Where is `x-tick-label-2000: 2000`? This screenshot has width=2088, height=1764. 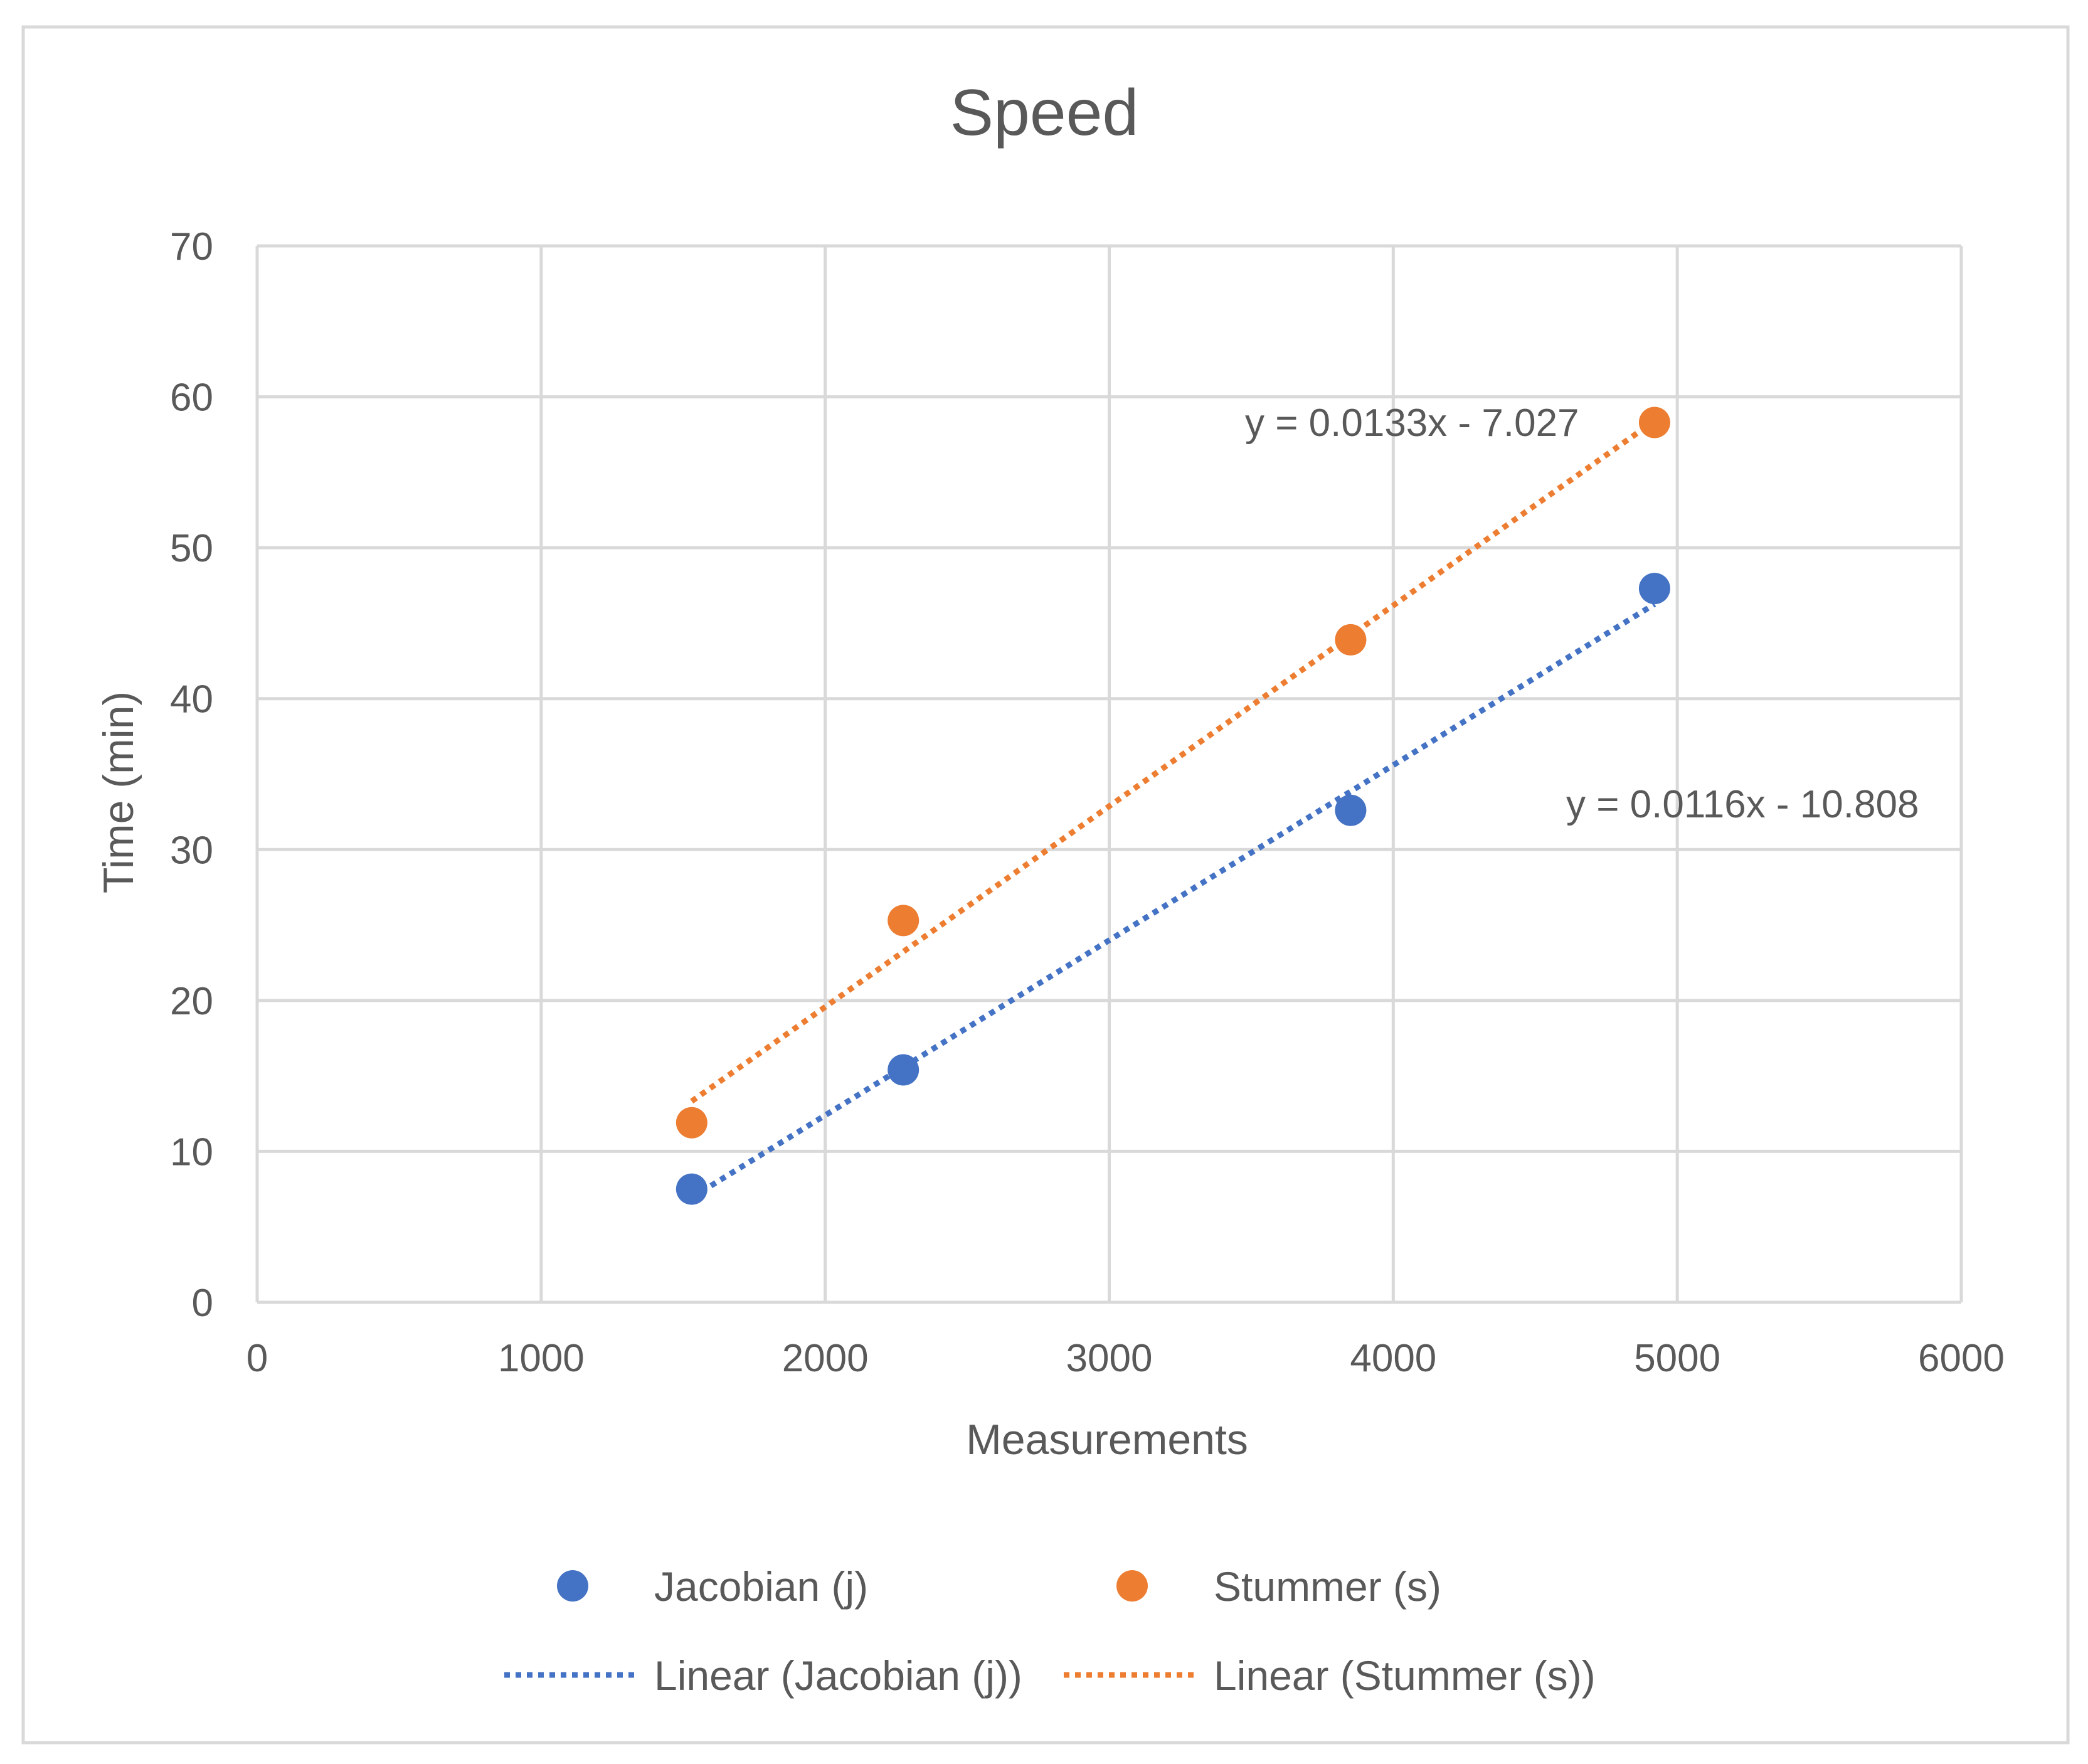 x-tick-label-2000: 2000 is located at coordinates (825, 1358).